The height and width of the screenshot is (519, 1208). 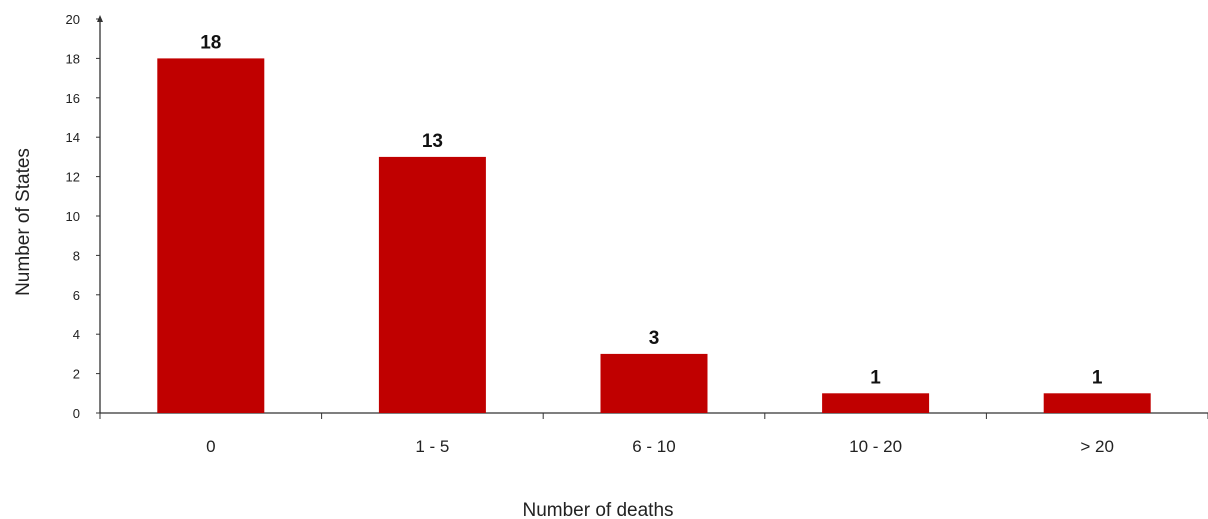 I want to click on y-tick-label: 2, so click(x=76, y=374).